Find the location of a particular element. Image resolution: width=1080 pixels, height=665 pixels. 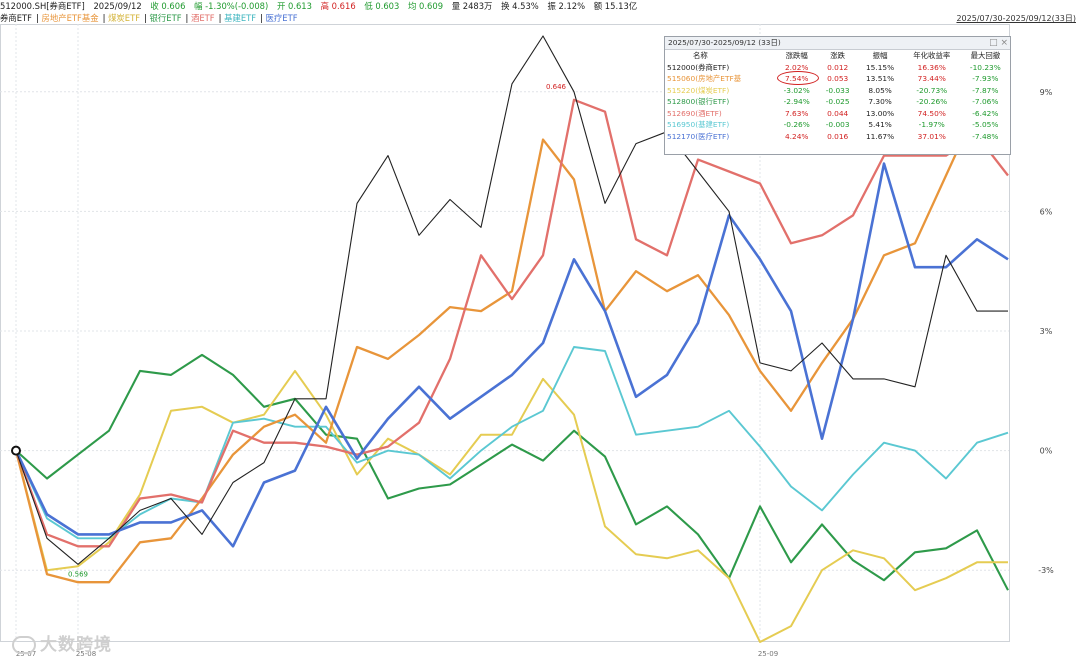

legend-item-0: 券商ETF is located at coordinates (16, 18).